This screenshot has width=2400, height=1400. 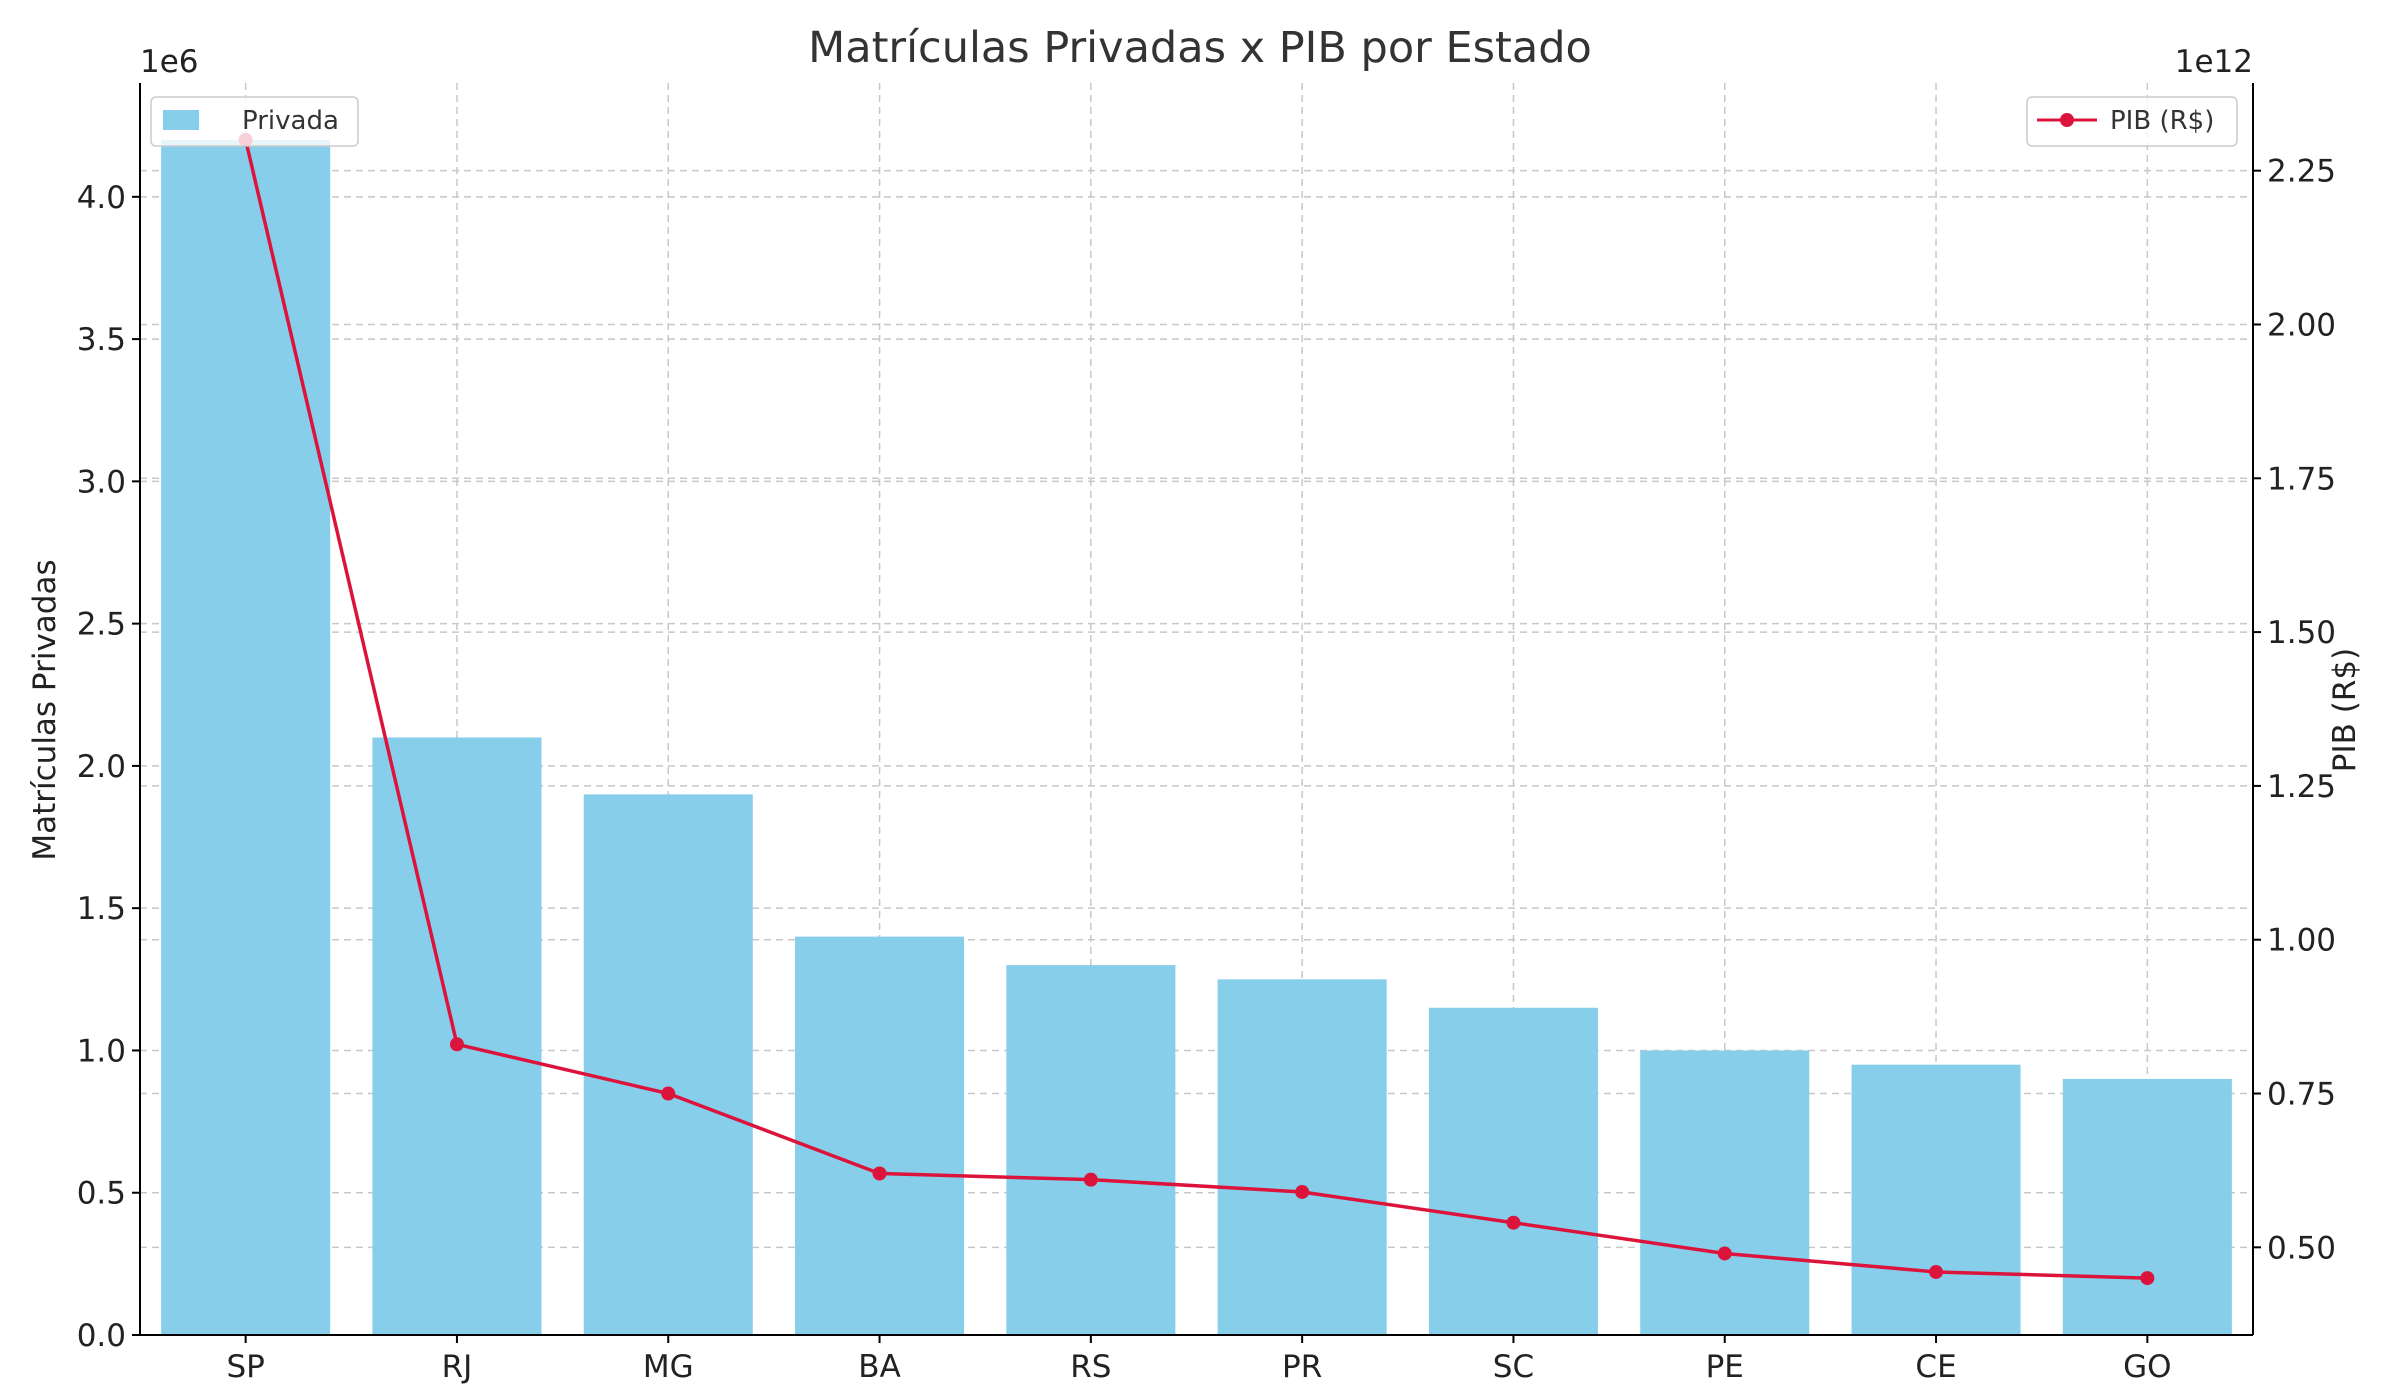 I want to click on y2-axis-title: PIB (R$), so click(x=2345, y=710).